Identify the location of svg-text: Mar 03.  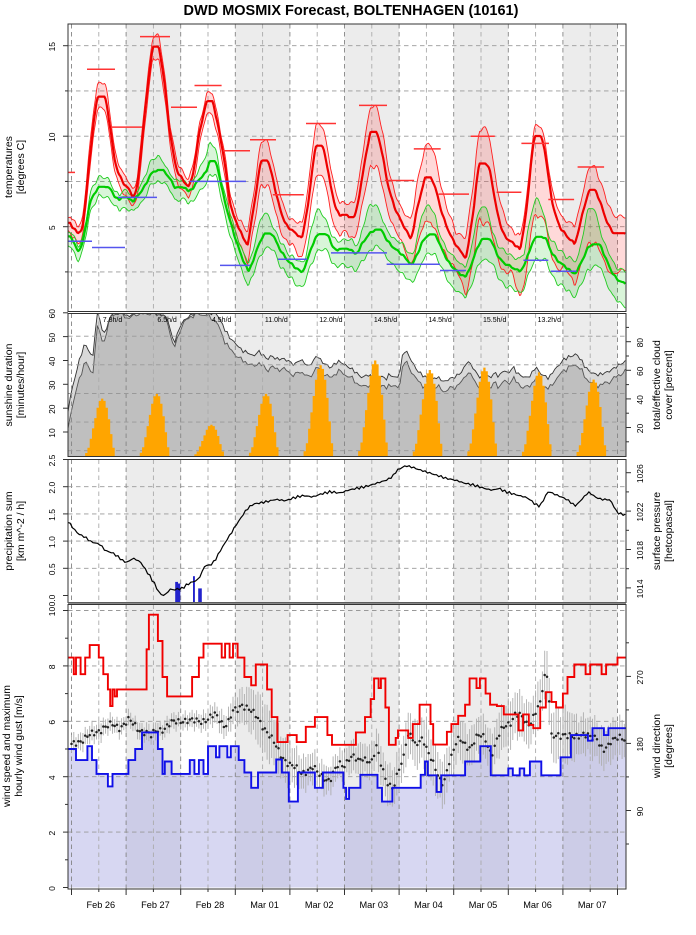
(373, 905).